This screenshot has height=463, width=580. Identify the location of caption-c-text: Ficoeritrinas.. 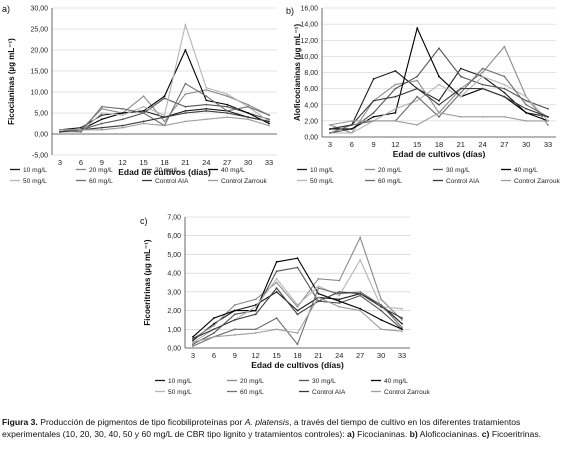
(515, 434).